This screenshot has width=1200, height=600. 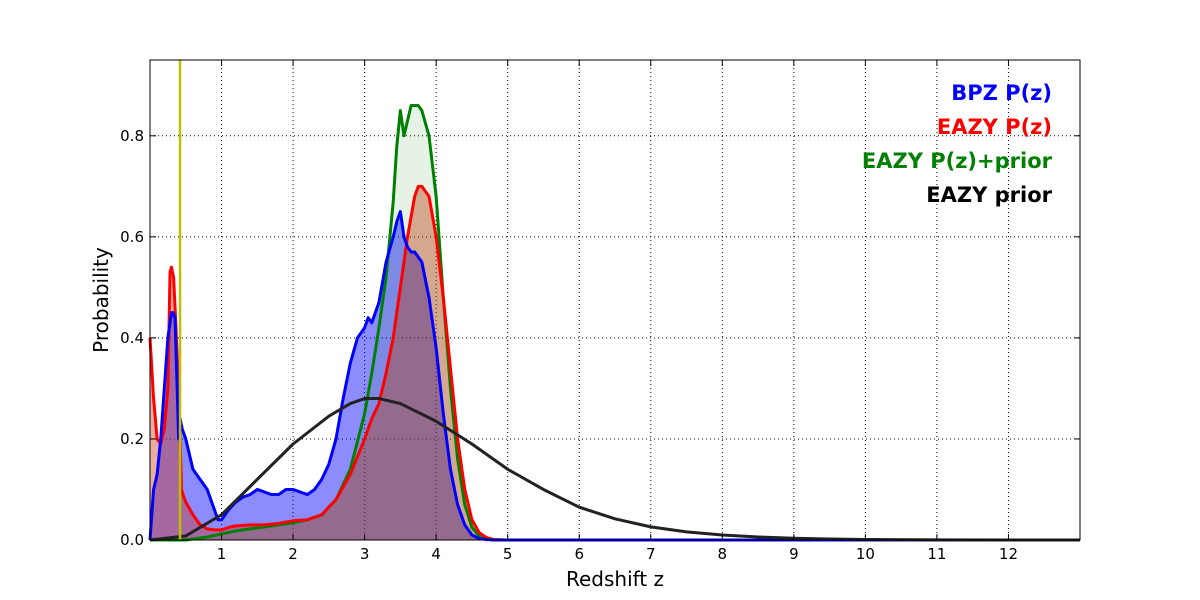 I want to click on legend-item-0: BPZ P(z), so click(x=1001, y=93).